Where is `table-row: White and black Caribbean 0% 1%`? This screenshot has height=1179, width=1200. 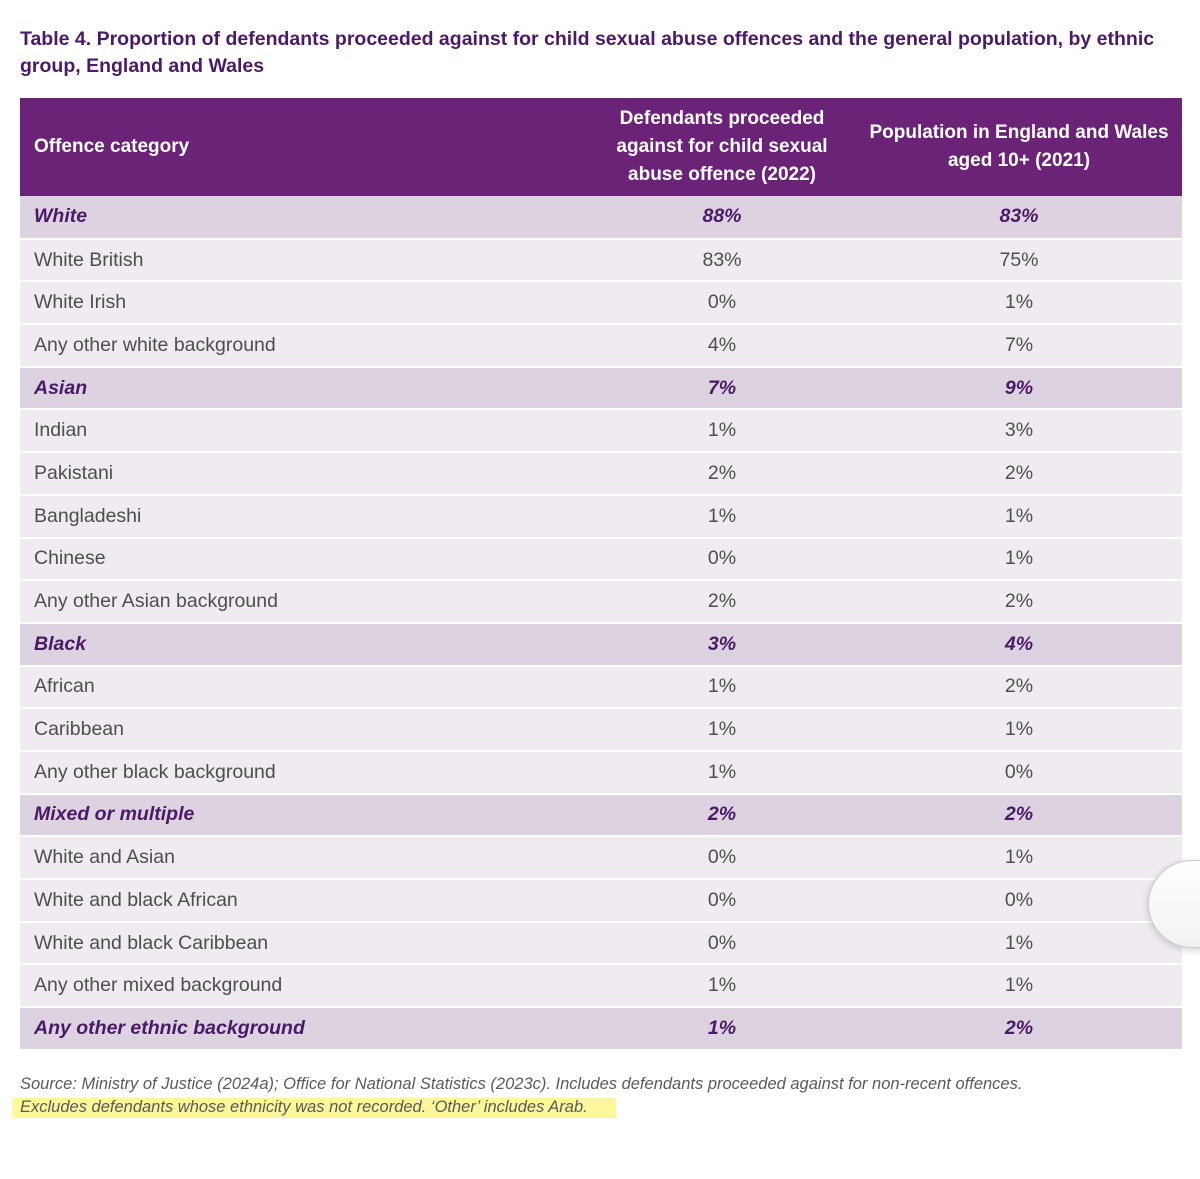
table-row: White and black Caribbean 0% 1% is located at coordinates (601, 943).